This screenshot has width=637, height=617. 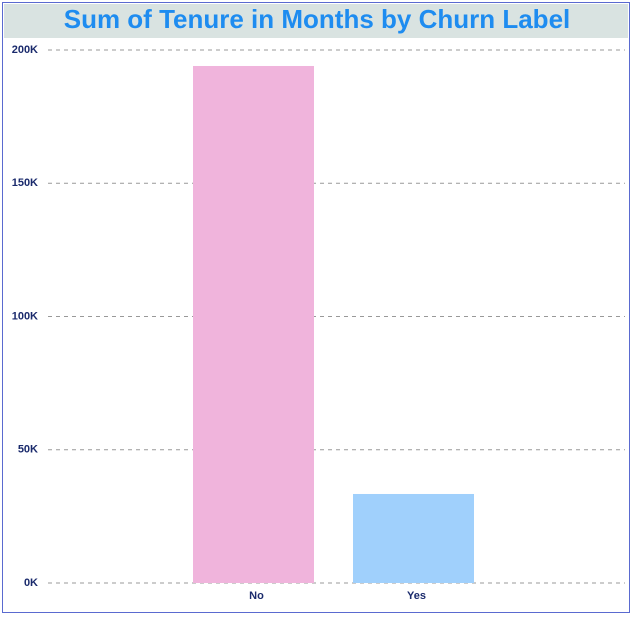 I want to click on x-tick-label: Yes, so click(x=416, y=596).